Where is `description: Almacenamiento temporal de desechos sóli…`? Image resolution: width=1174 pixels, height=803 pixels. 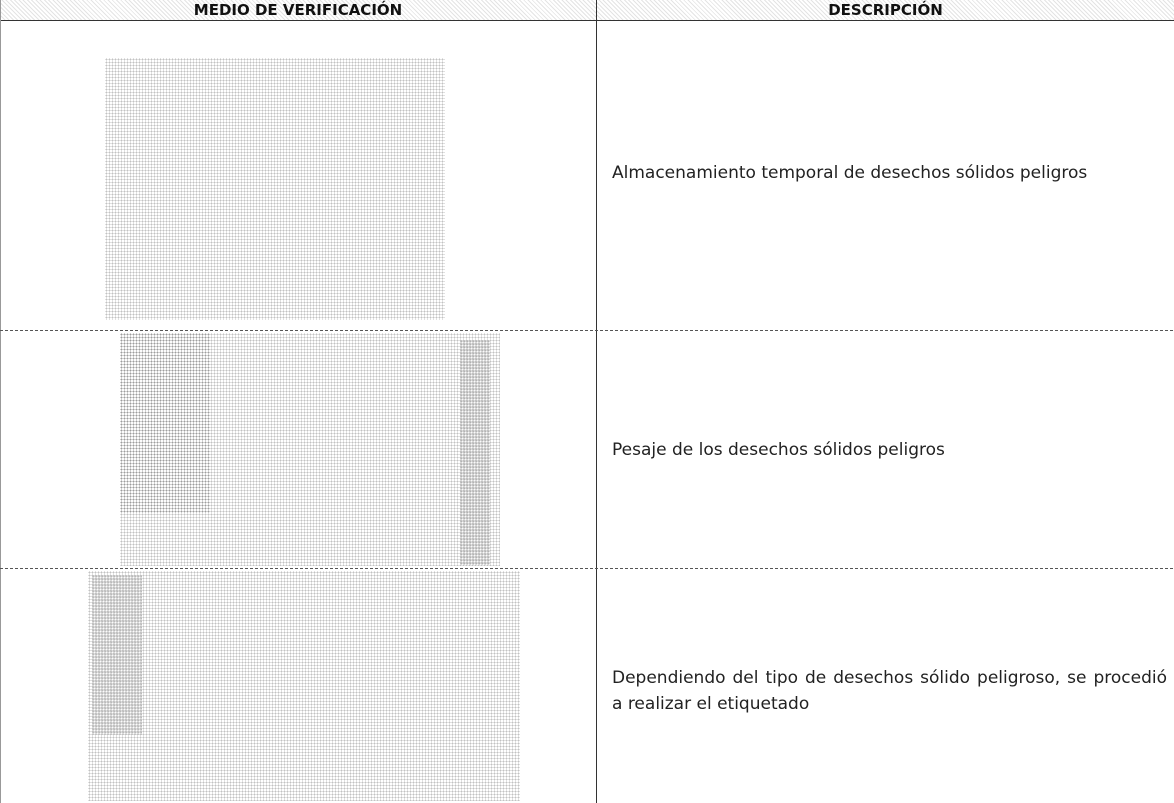 description: Almacenamiento temporal de desechos sóli… is located at coordinates (850, 173).